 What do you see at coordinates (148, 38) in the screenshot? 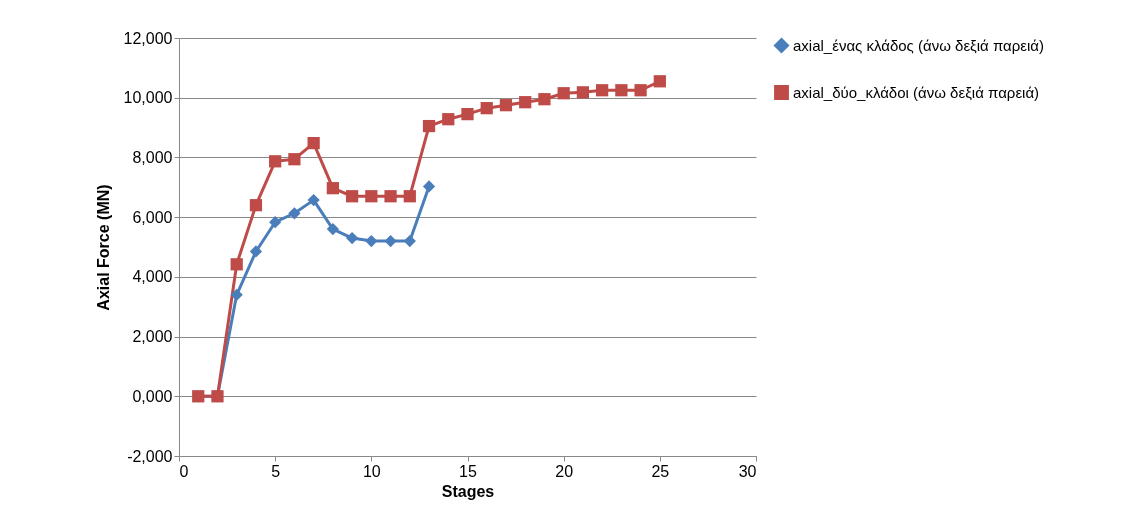
I see `y-tick-label: 12,000` at bounding box center [148, 38].